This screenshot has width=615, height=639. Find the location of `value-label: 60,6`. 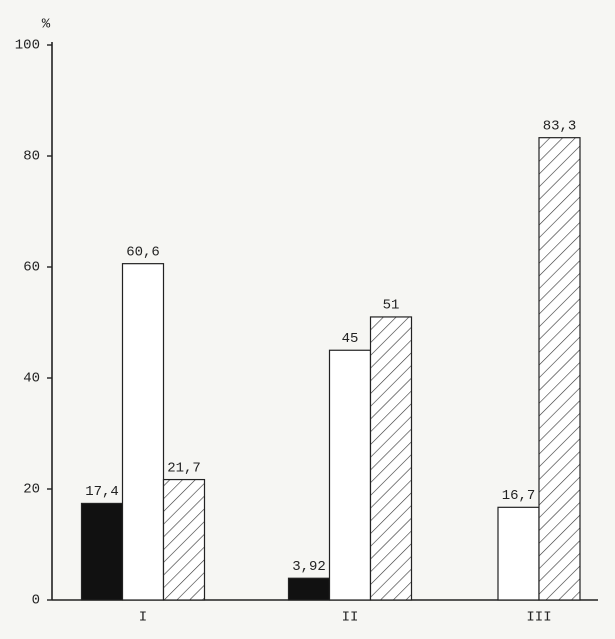

value-label: 60,6 is located at coordinates (143, 252).